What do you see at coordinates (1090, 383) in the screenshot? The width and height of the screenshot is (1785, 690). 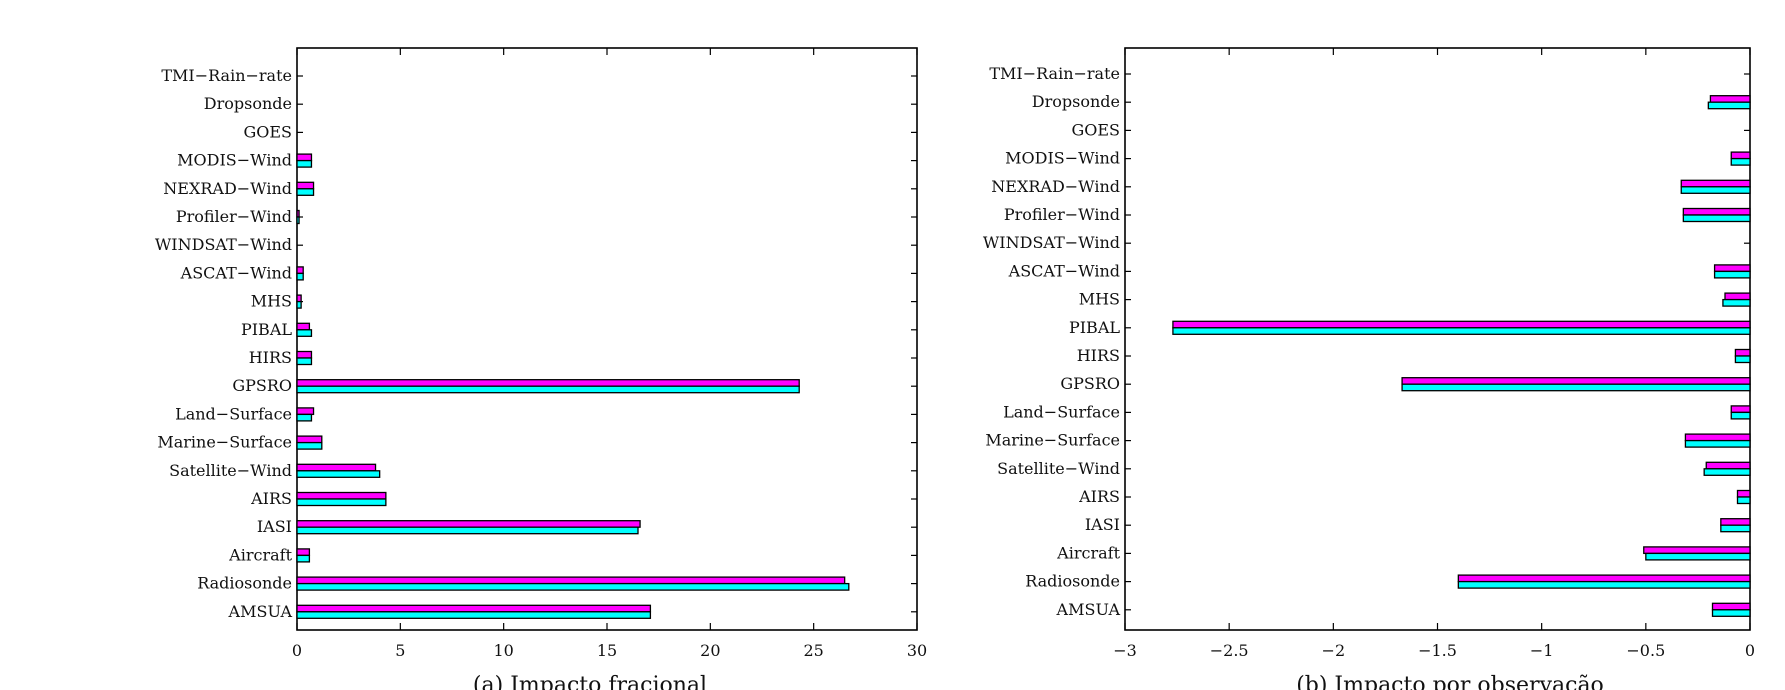 I see `category-label: GPSRO` at bounding box center [1090, 383].